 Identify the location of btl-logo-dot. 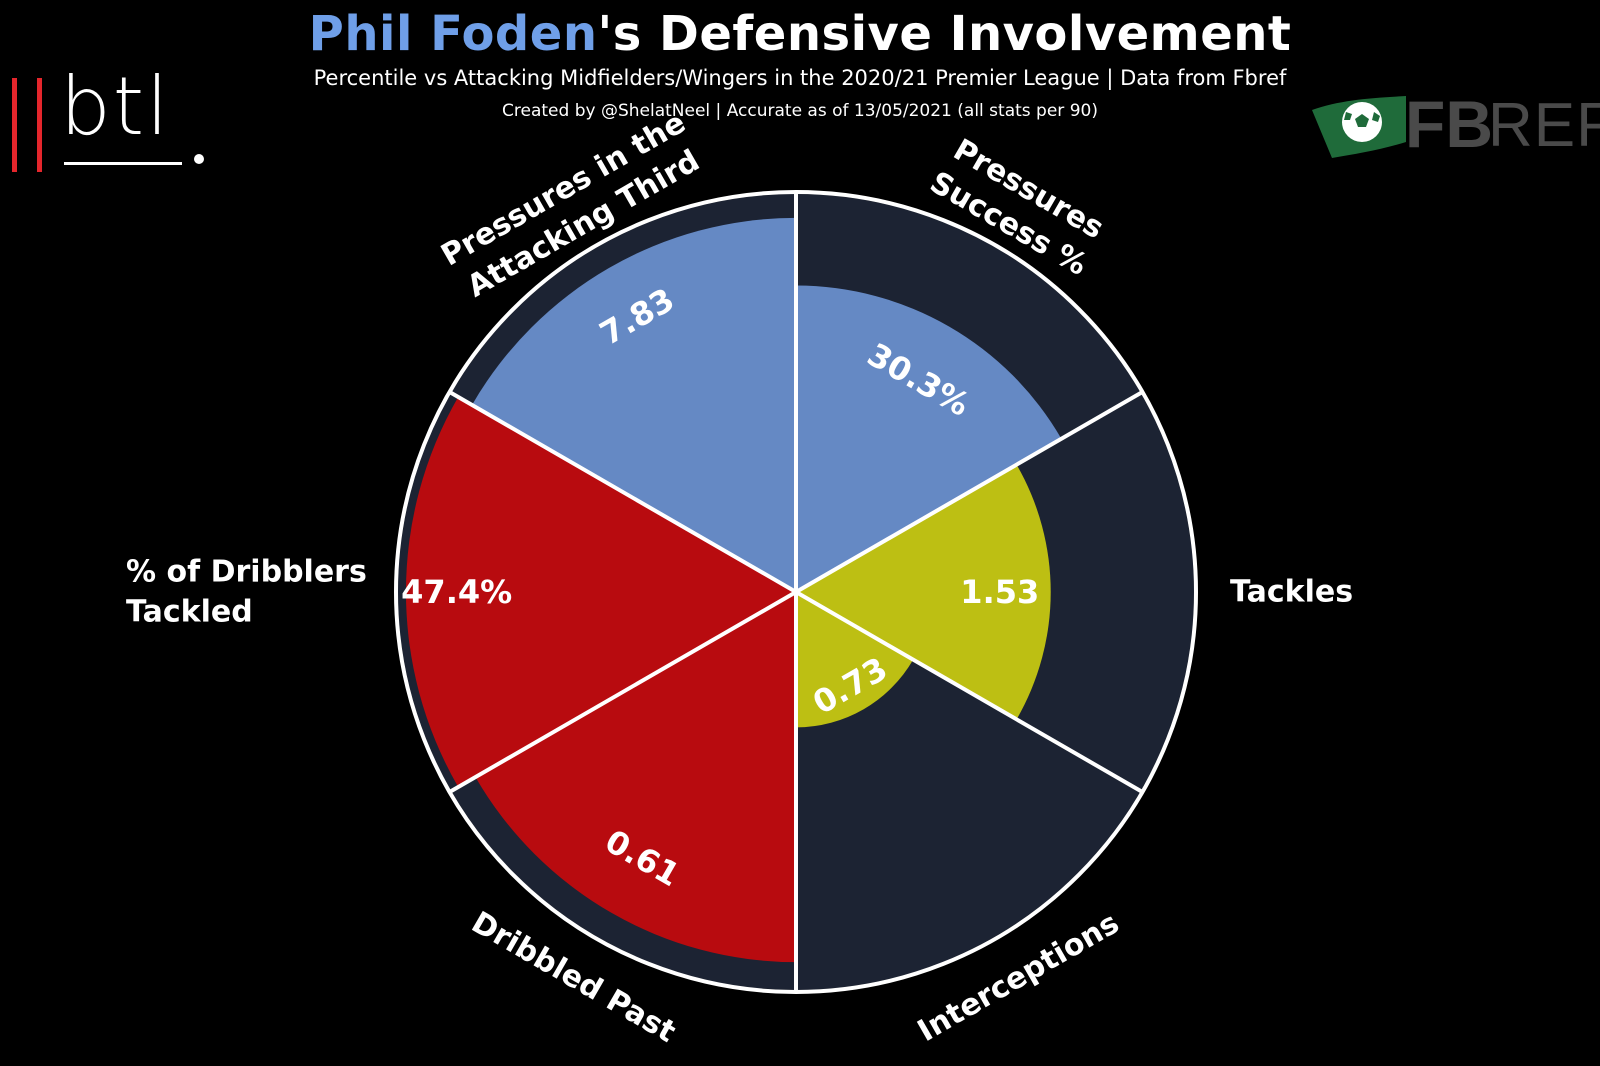
(199, 159).